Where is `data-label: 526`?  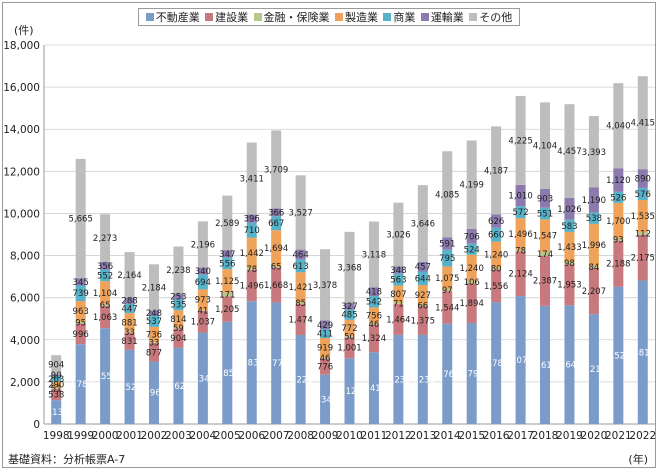 data-label: 526 is located at coordinates (618, 198).